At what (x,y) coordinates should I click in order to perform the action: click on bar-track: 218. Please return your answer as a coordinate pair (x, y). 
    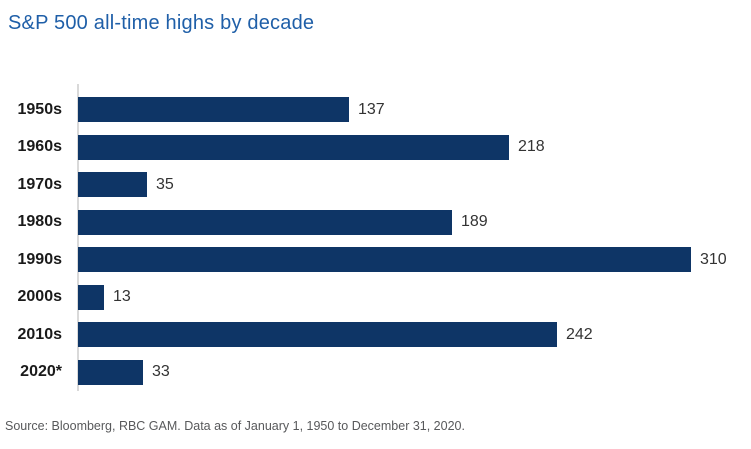
    Looking at the image, I should click on (414, 147).